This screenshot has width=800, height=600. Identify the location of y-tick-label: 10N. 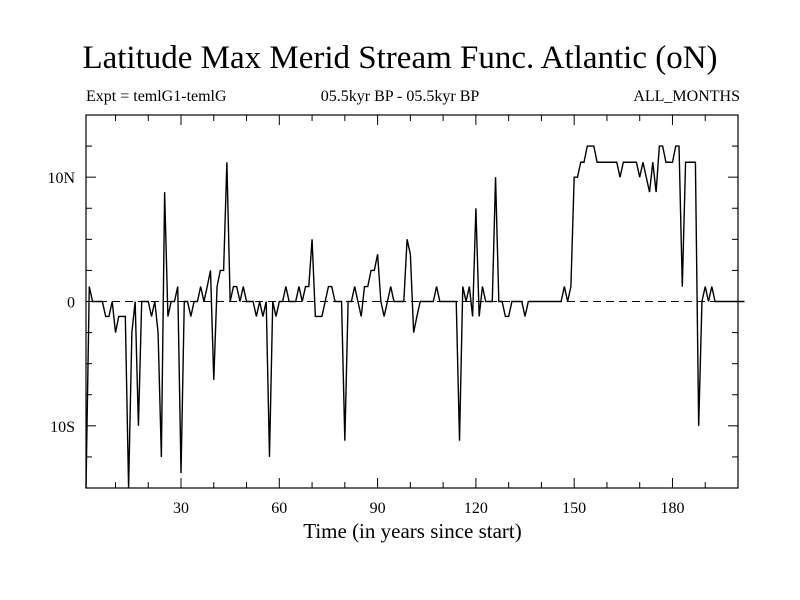
(61, 178).